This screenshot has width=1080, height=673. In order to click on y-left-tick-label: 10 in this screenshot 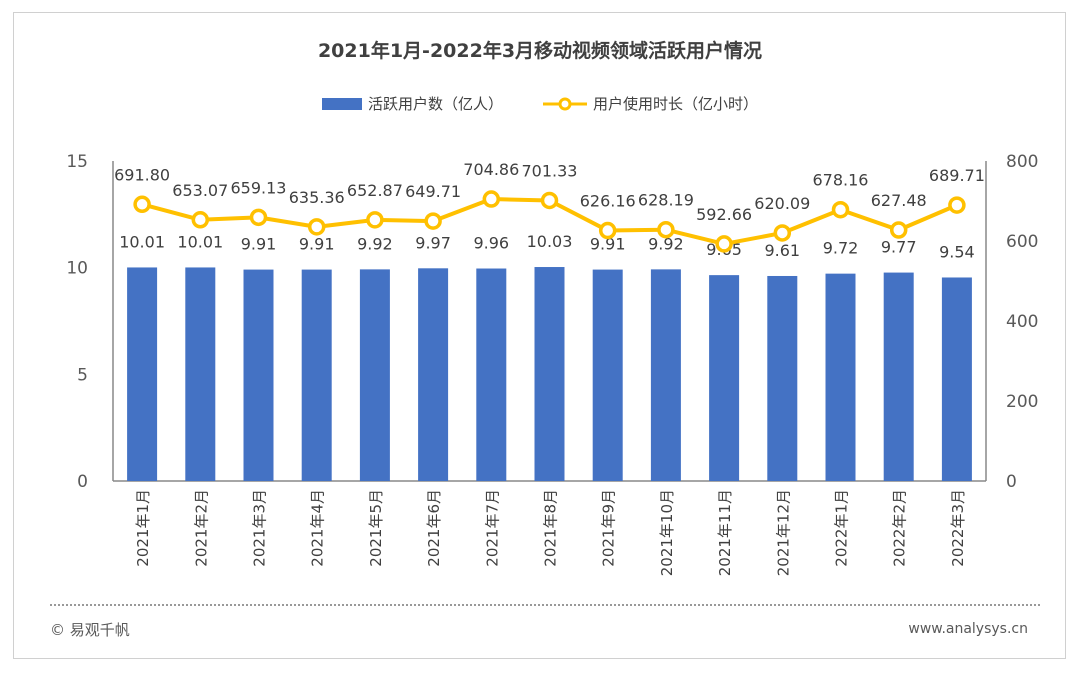, I will do `click(77, 269)`.